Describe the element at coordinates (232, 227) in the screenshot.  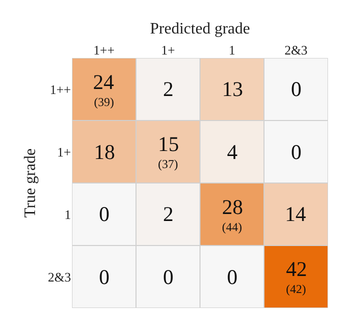
I see `annotation: (44)` at that location.